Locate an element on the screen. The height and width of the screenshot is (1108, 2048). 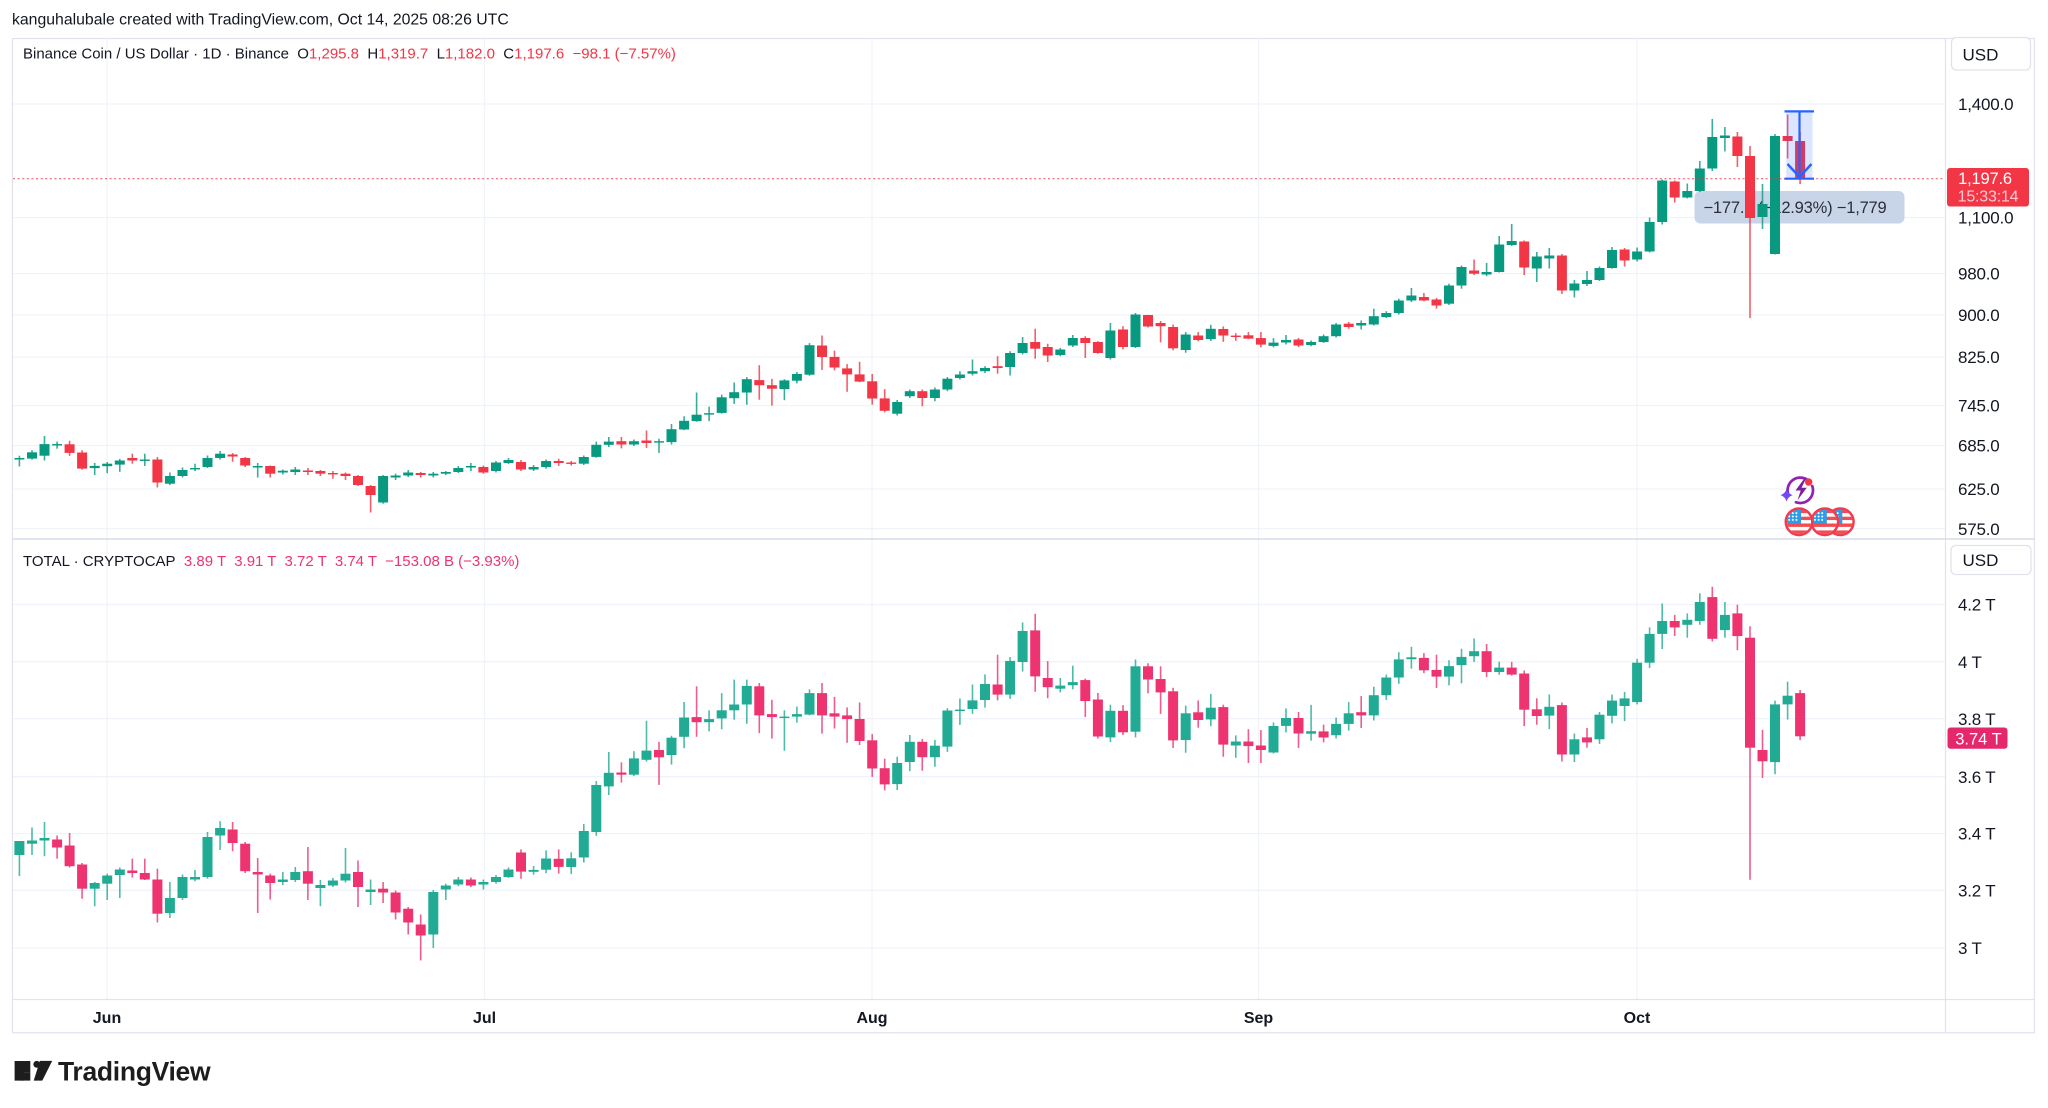
svg-text: 825.0 is located at coordinates (1979, 357).